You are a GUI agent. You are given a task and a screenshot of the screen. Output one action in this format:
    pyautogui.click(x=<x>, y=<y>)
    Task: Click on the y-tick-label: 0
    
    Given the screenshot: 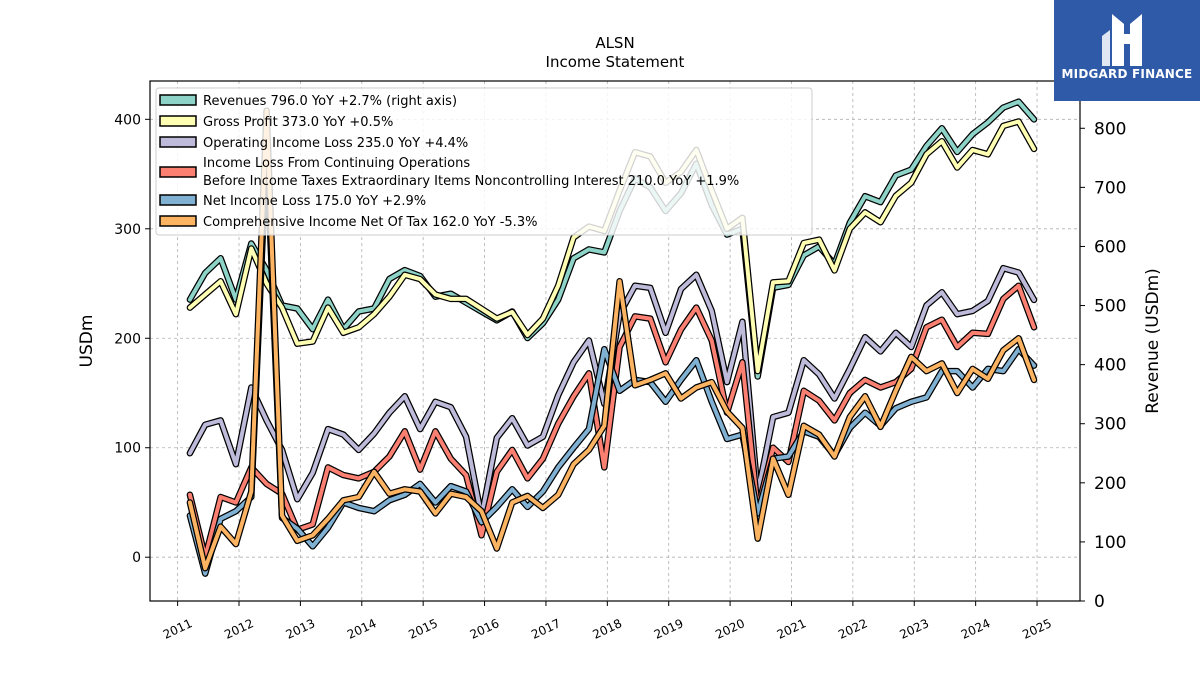 What is the action you would take?
    pyautogui.click(x=136, y=558)
    